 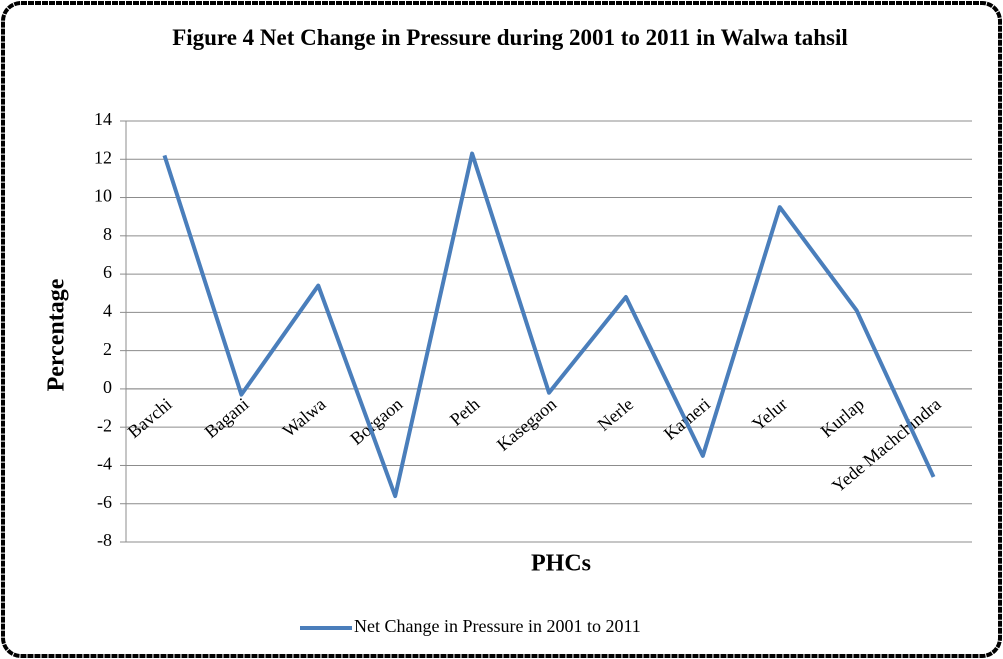 What do you see at coordinates (107, 310) in the screenshot?
I see `y-tick-label: 4` at bounding box center [107, 310].